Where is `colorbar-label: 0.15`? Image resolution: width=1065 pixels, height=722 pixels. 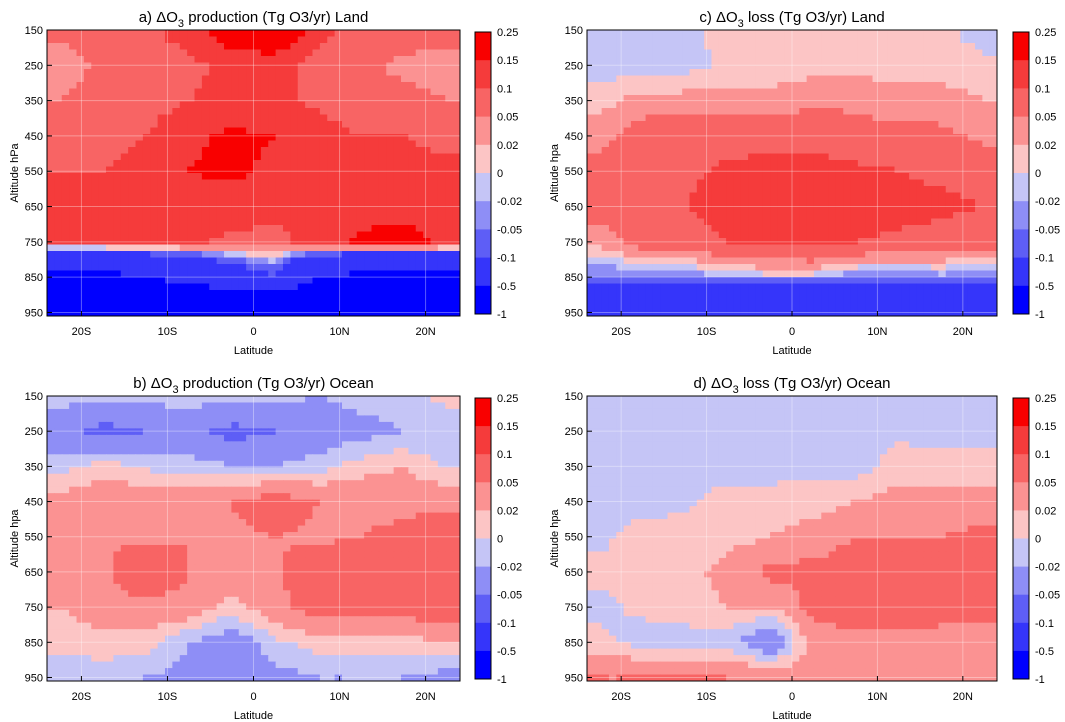
colorbar-label: 0.15 is located at coordinates (507, 61).